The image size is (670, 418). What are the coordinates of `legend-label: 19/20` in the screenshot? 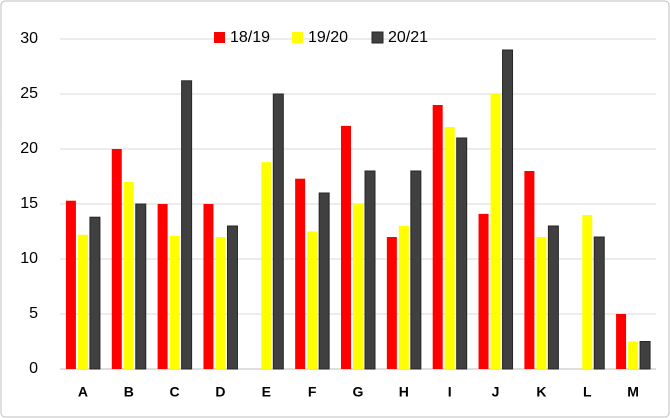 It's located at (328, 37).